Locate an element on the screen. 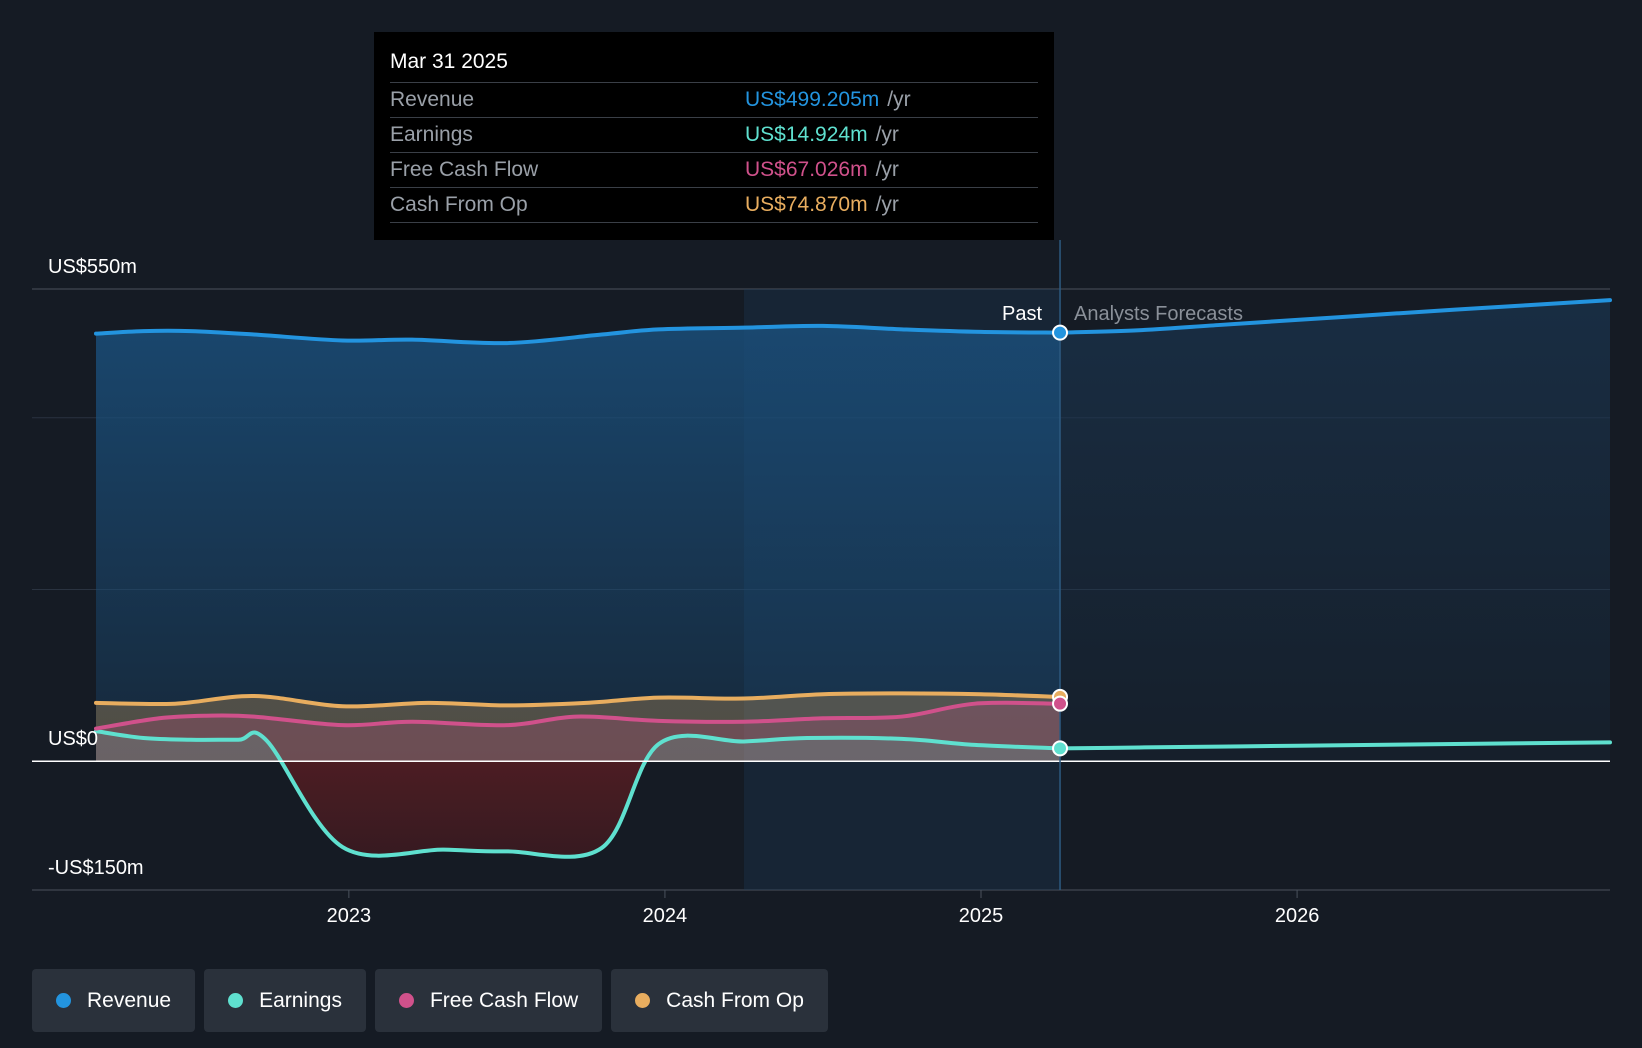  legend-item-free-cash-flow: Free Cash Flow is located at coordinates (488, 1000).